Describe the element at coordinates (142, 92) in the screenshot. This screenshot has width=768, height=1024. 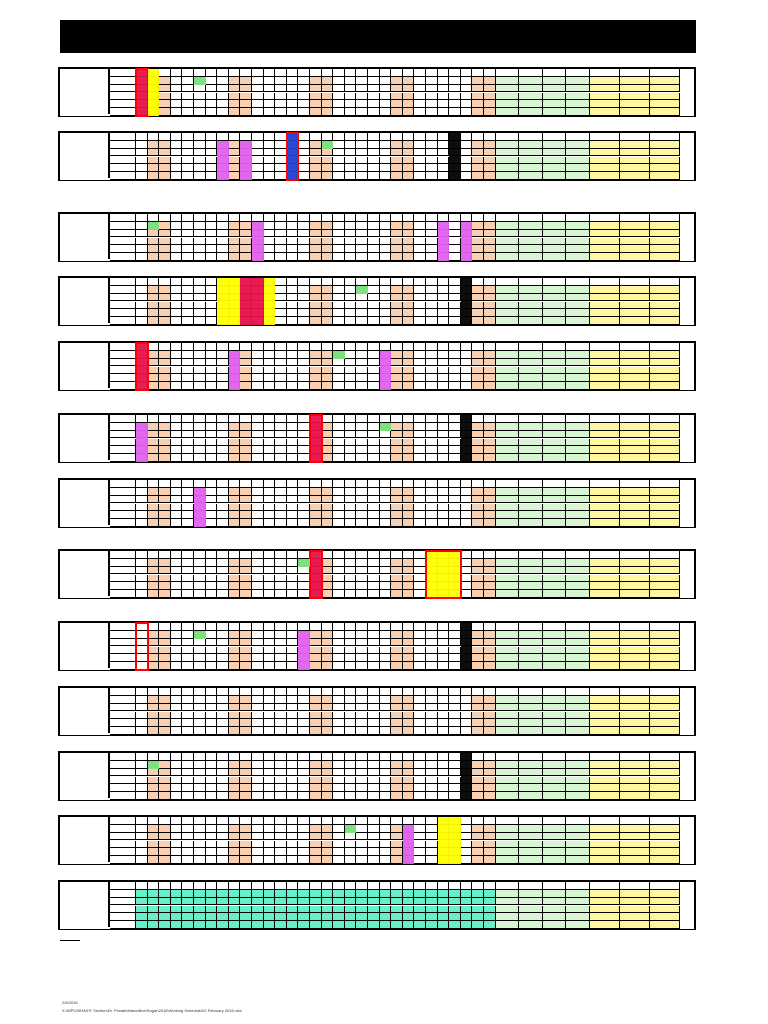
I see `highlight-outline` at that location.